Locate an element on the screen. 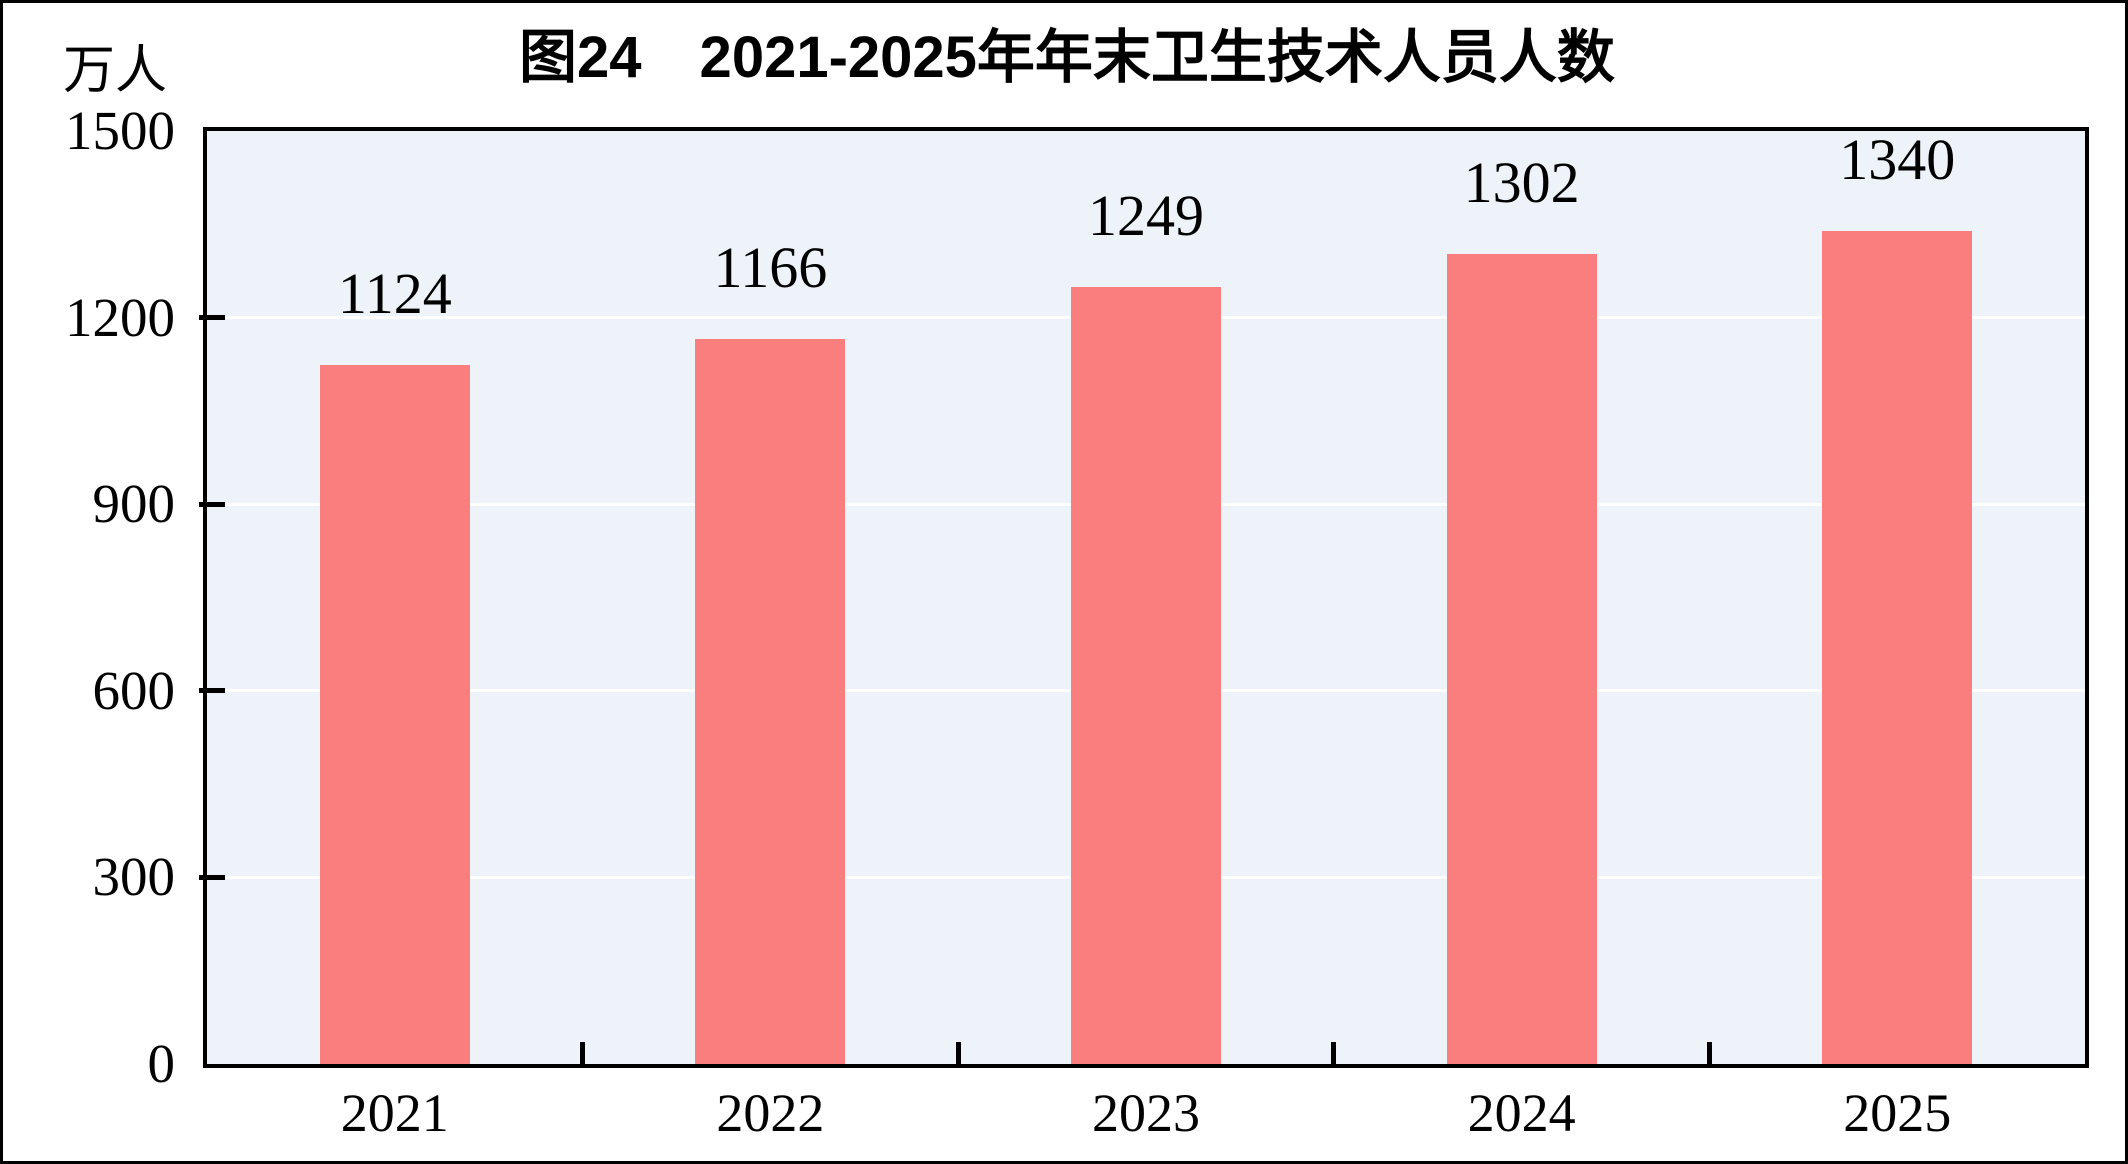 Image resolution: width=2128 pixels, height=1164 pixels. y-tick-label-1200: 1200 is located at coordinates (120, 317).